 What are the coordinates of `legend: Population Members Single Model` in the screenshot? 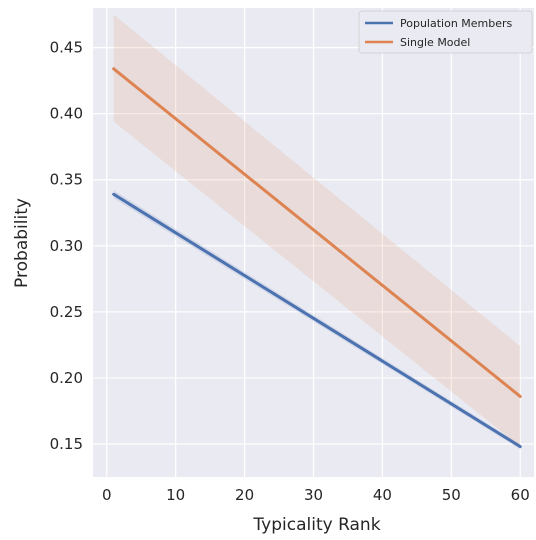 It's located at (445, 32).